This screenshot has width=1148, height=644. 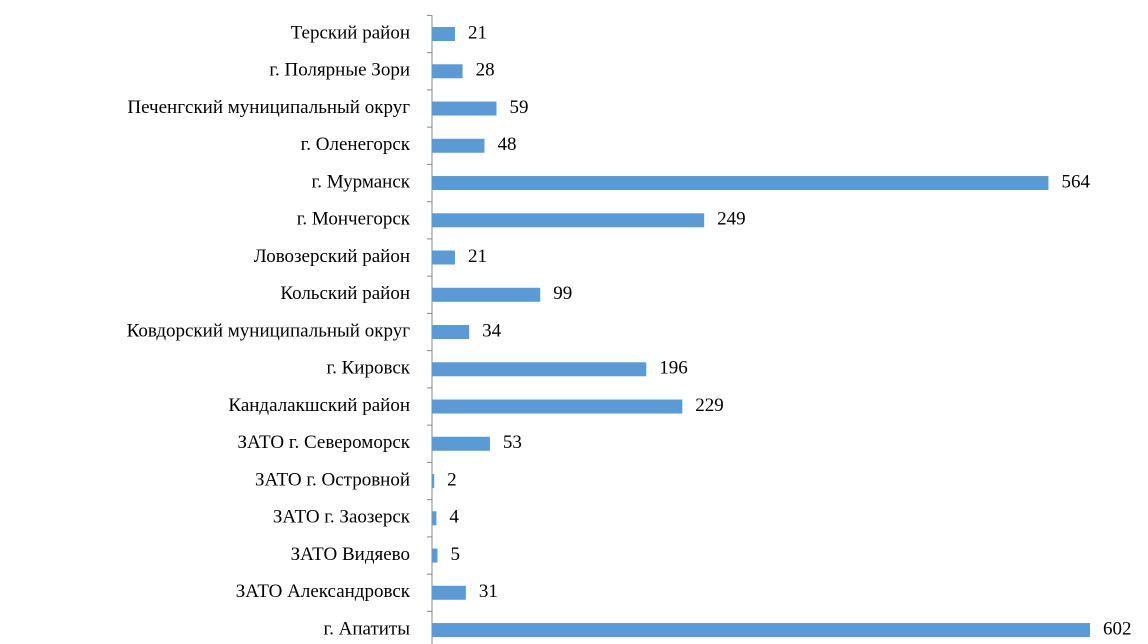 I want to click on category-label: Кольский район, so click(x=345, y=293).